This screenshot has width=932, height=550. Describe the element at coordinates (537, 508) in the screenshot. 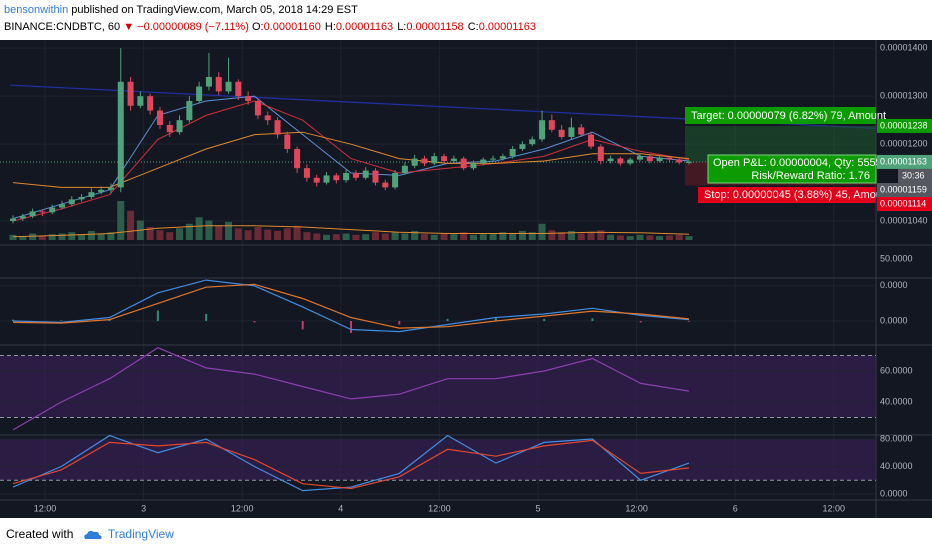

I see `x-tick-label: 5` at that location.